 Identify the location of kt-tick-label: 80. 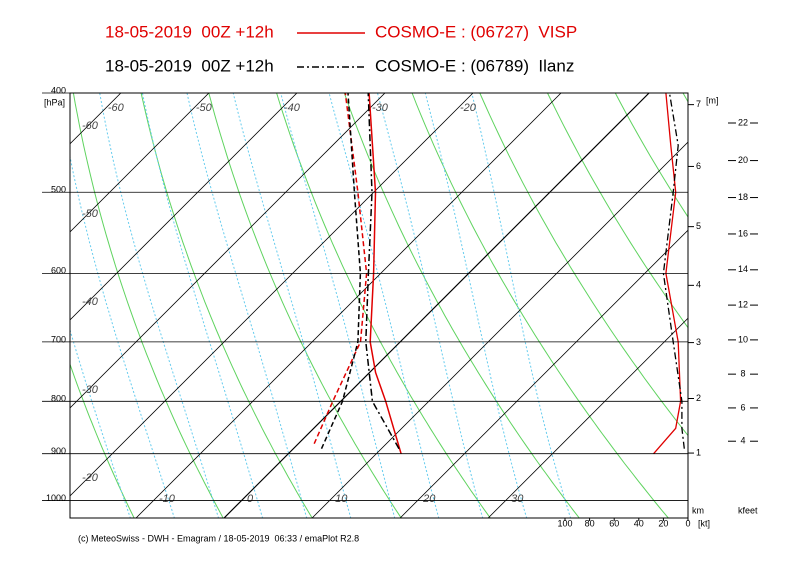
(590, 523).